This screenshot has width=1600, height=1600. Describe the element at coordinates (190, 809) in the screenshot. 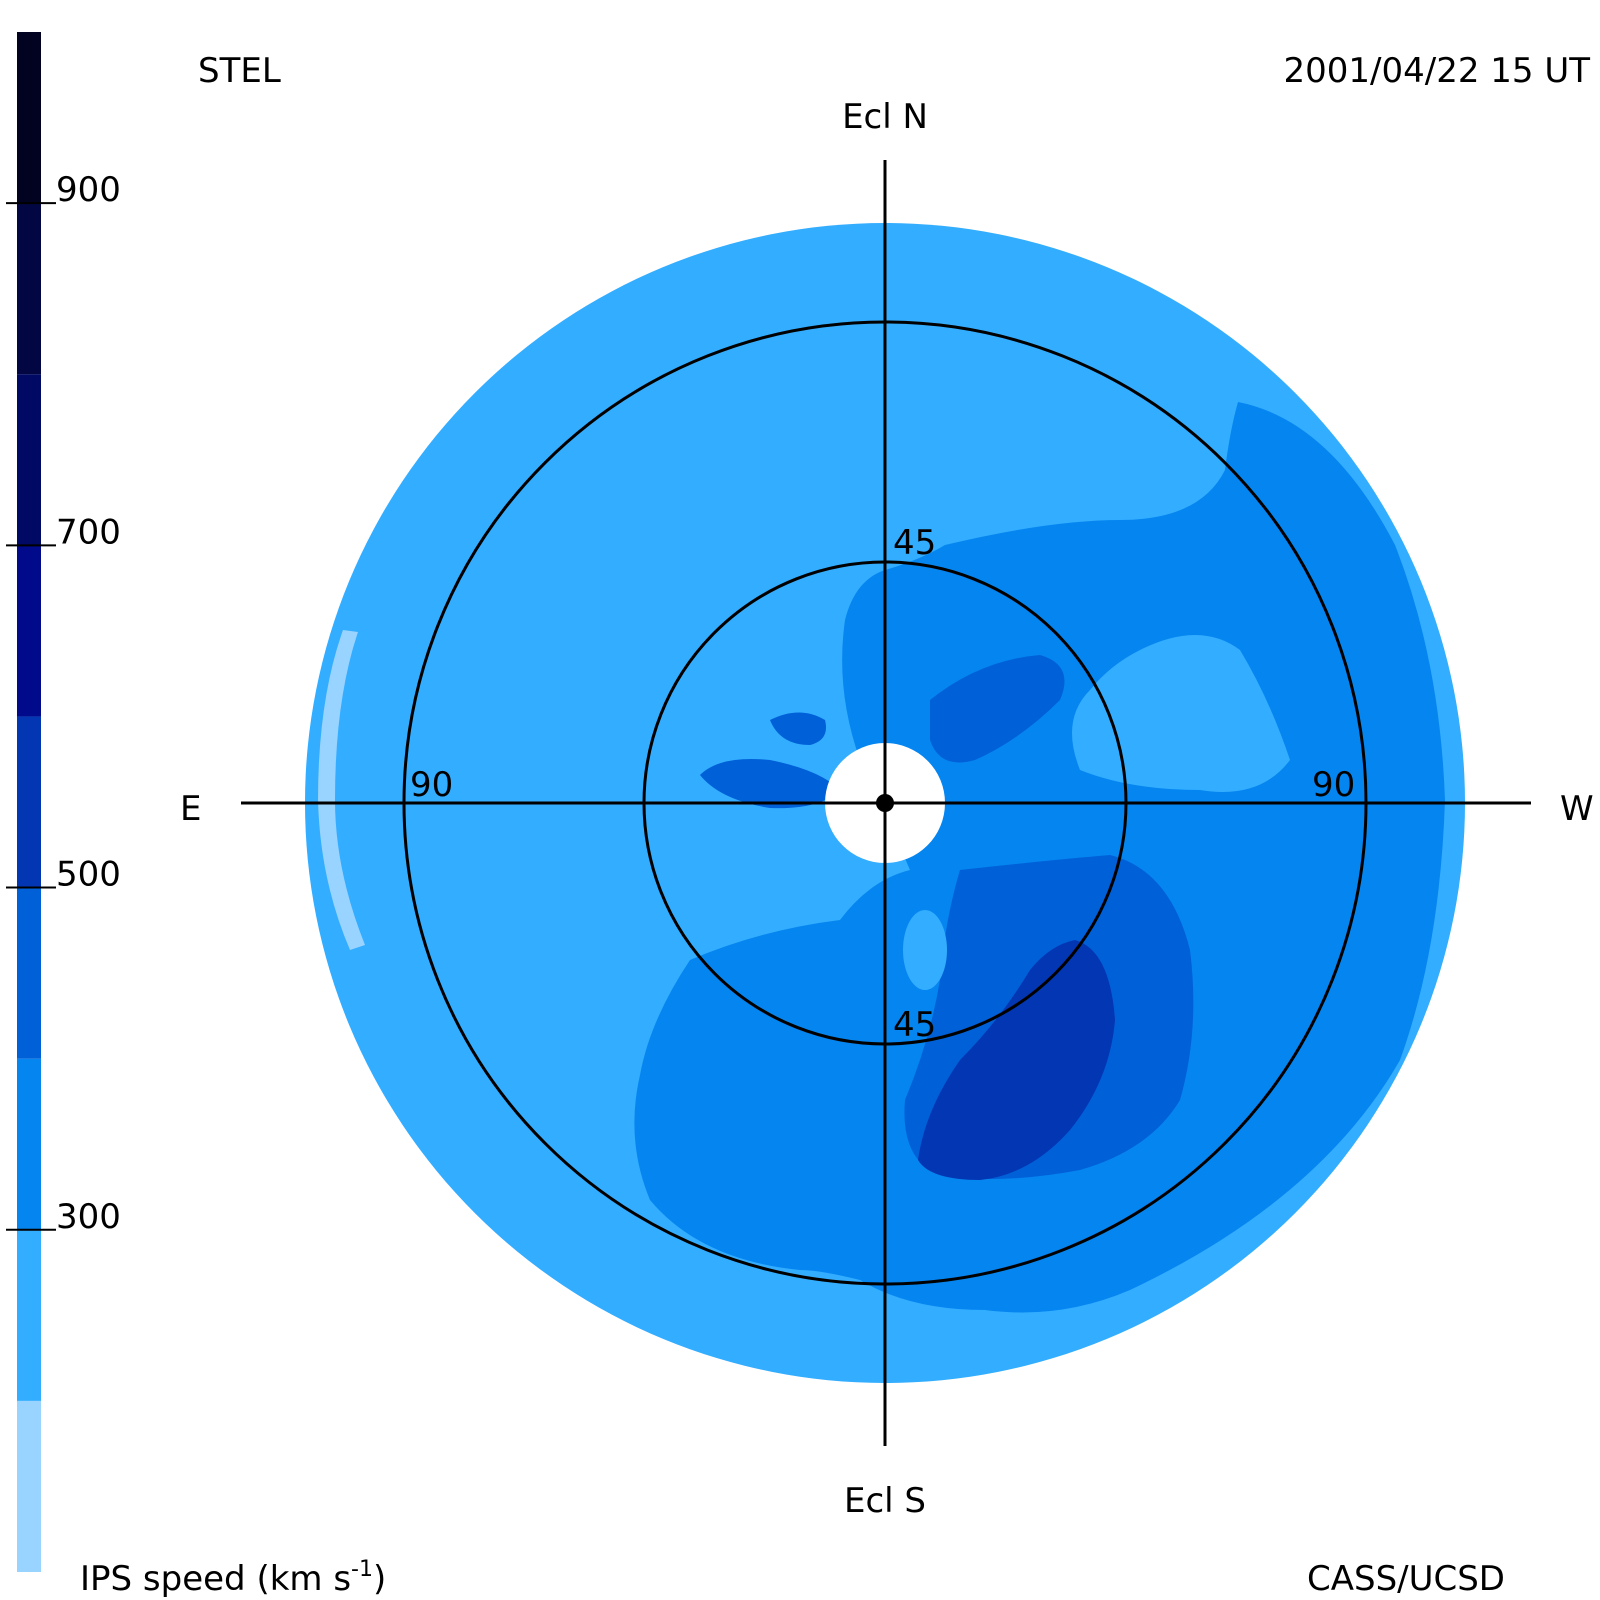

I see `label-east: E` at that location.